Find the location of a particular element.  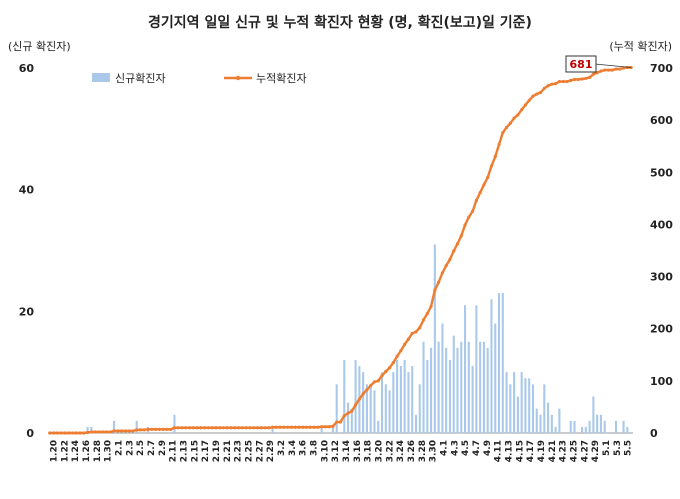

x-tick-label: 4.19 is located at coordinates (542, 451).